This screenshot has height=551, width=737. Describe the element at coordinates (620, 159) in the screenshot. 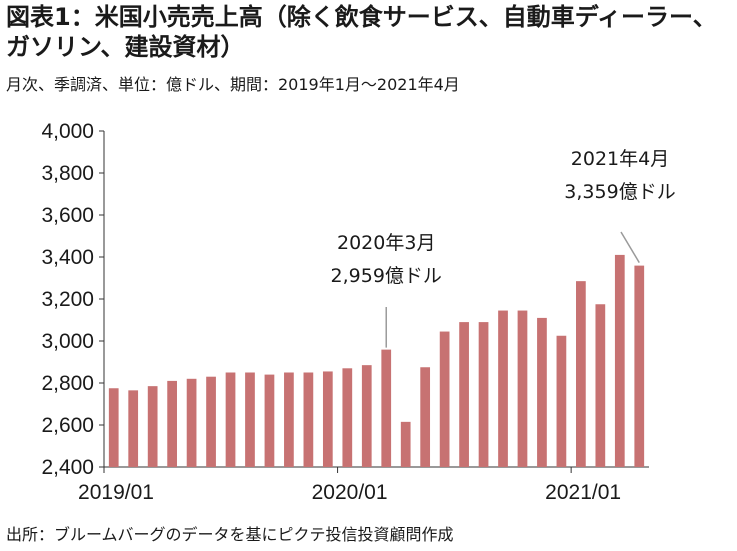

I see `annotation-label: 2021年4月` at that location.